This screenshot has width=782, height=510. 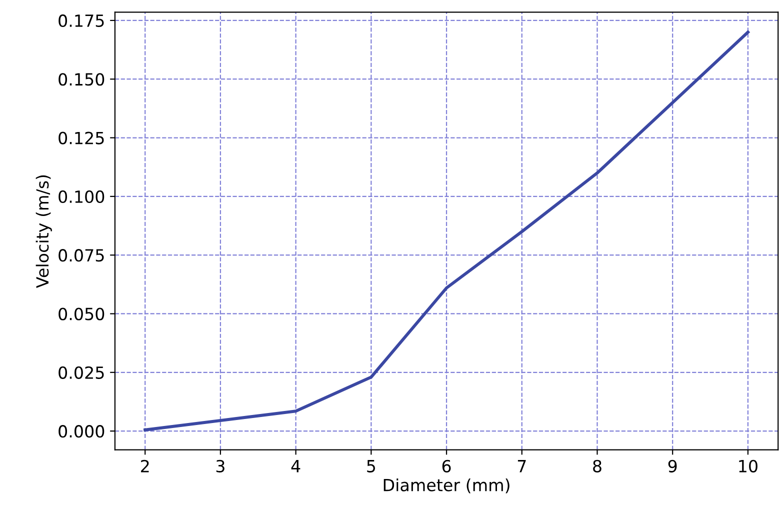 I want to click on x-tick-label: 4, so click(x=295, y=466).